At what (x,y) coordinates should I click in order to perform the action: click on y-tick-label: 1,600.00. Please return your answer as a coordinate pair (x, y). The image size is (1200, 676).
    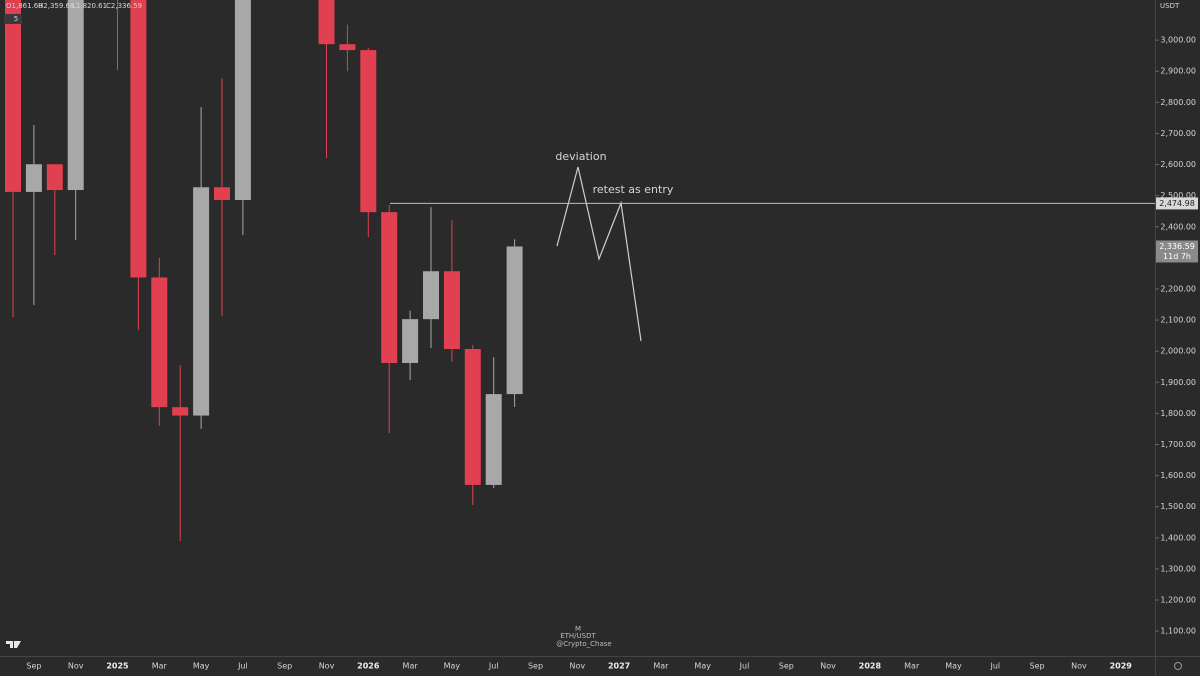
    Looking at the image, I should click on (1178, 475).